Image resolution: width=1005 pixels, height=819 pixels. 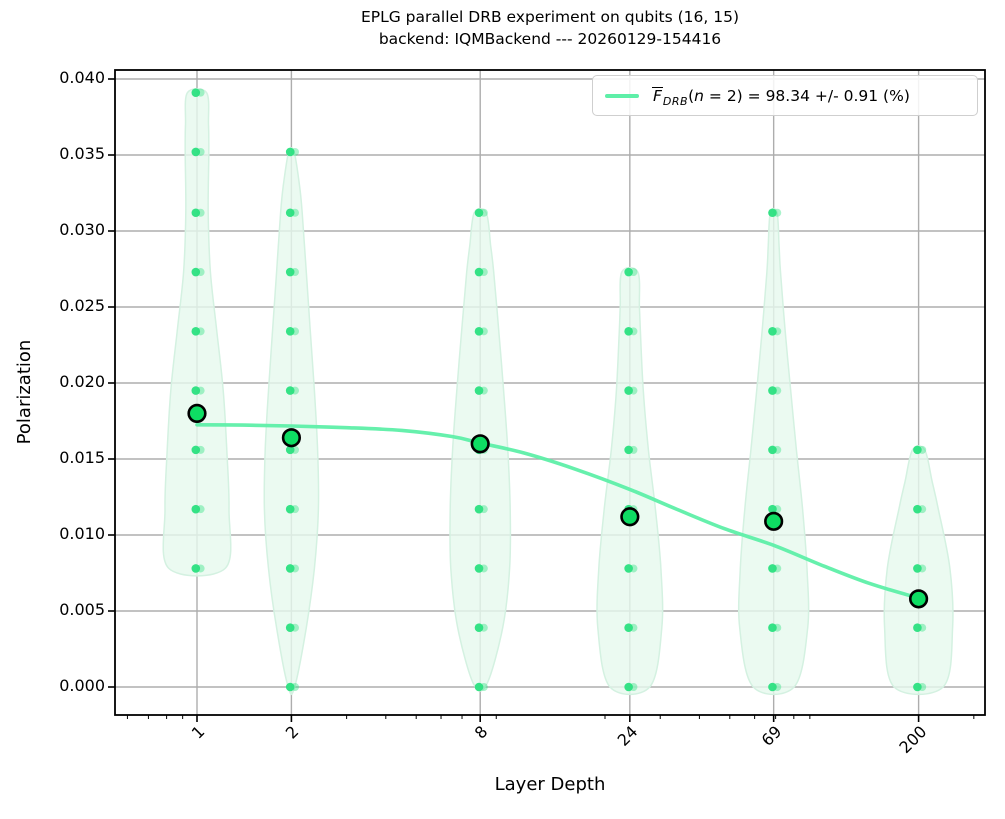 What do you see at coordinates (691, 95) in the screenshot?
I see `legend-paren: (` at bounding box center [691, 95].